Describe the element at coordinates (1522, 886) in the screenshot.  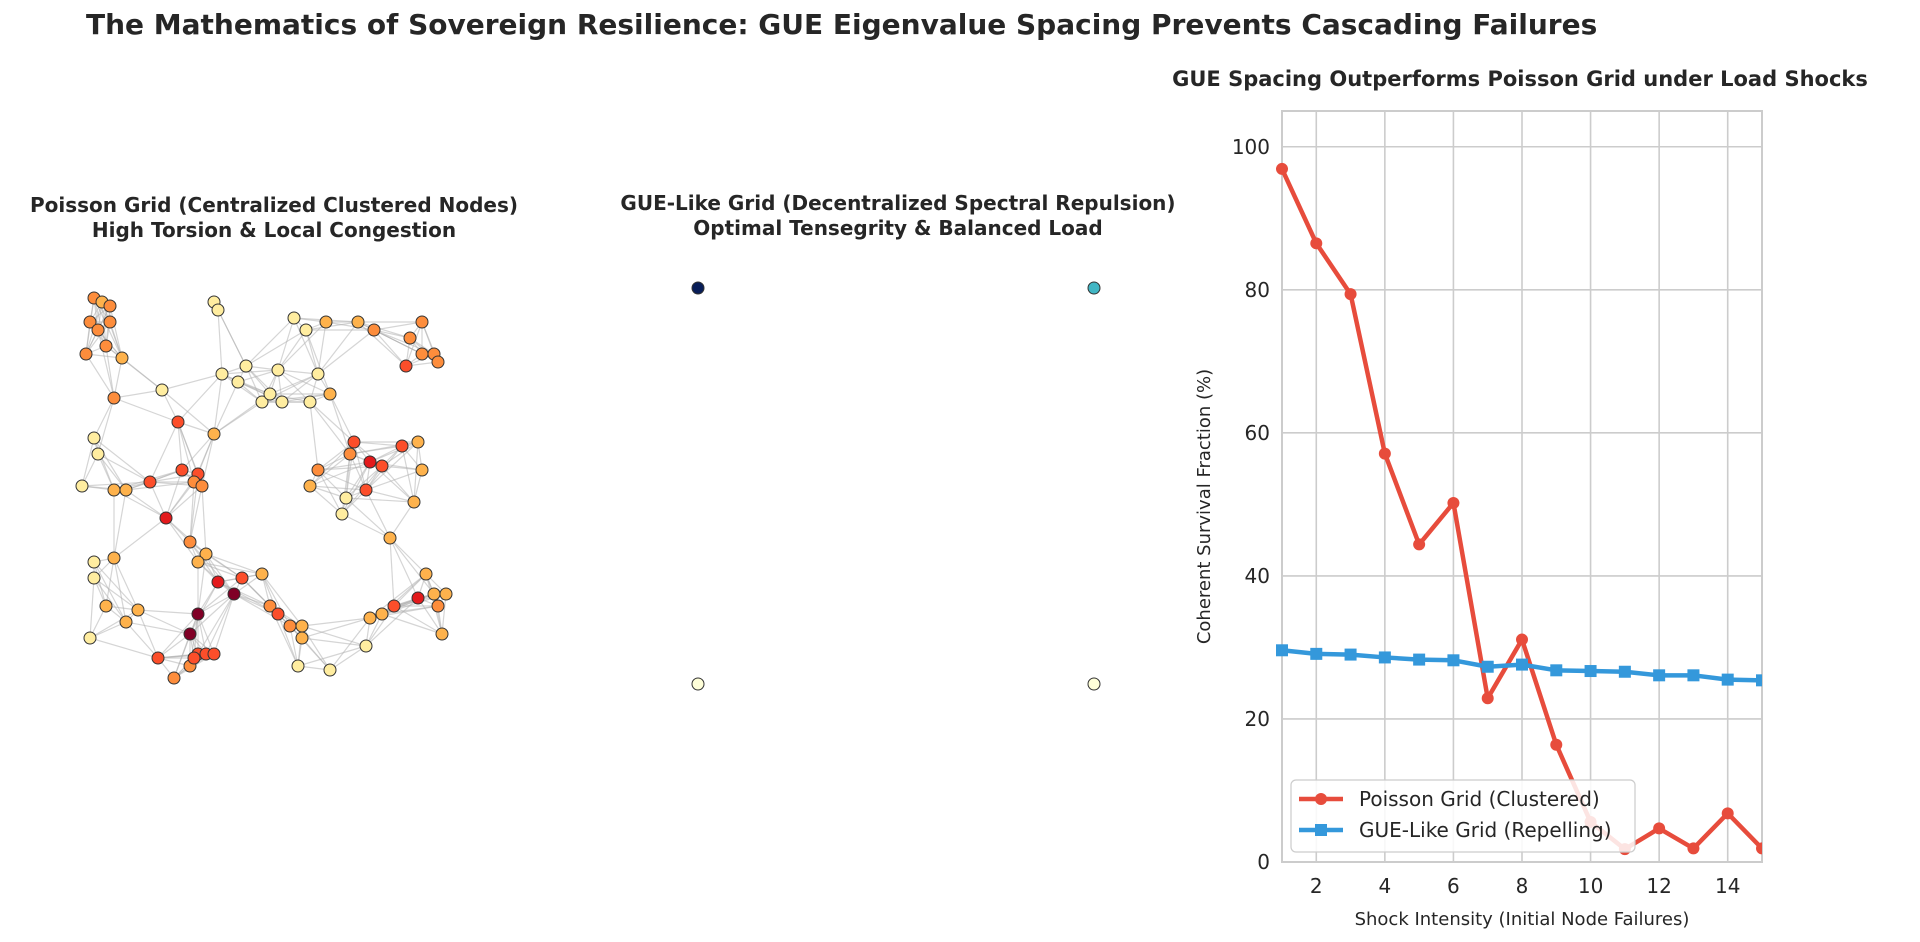
I see `x-tick-label: 8` at that location.